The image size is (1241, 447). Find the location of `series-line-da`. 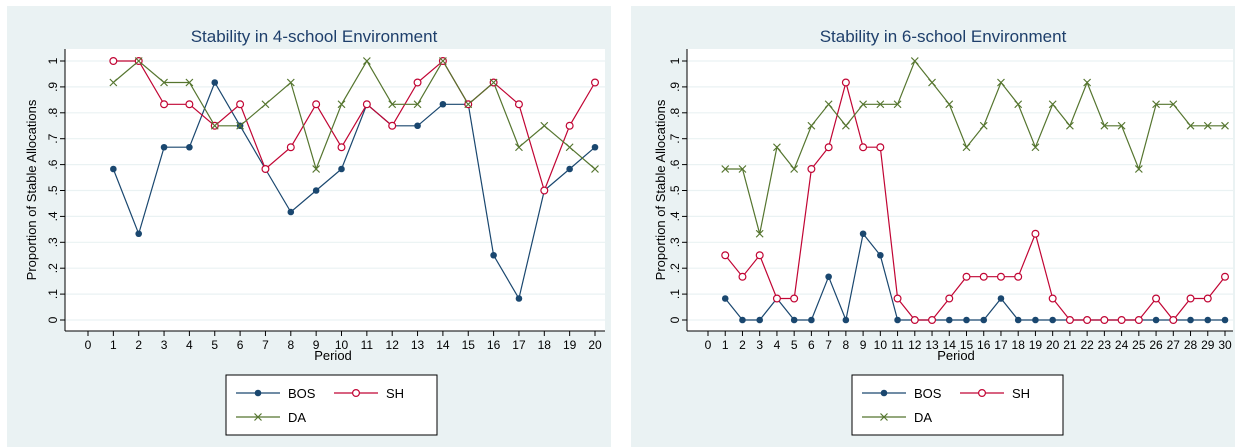

series-line-da is located at coordinates (354, 115).